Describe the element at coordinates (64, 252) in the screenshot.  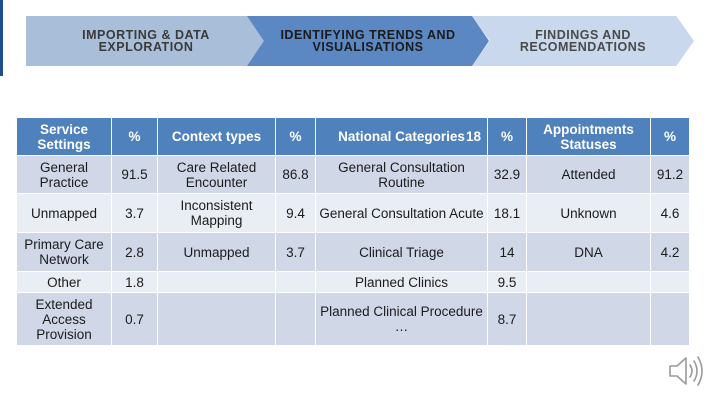
I see `table-cell: Primary Care Network` at that location.